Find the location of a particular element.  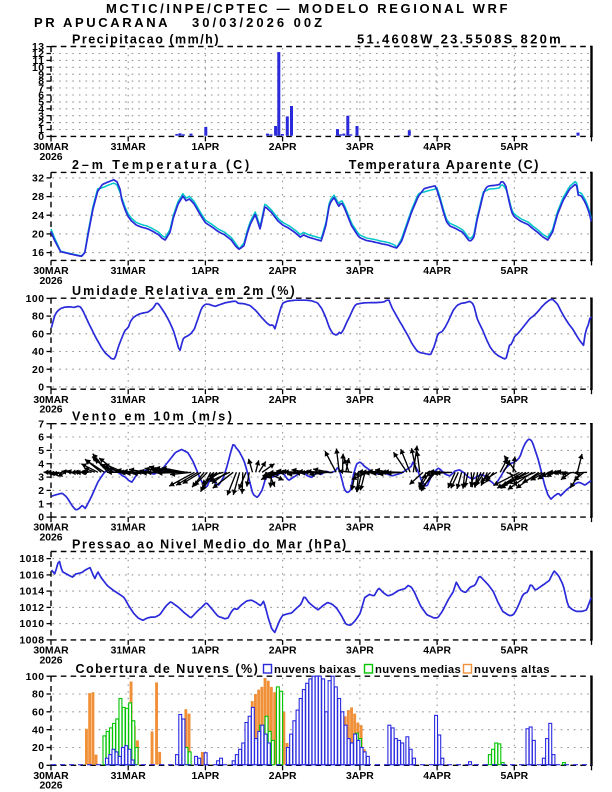

svg-text: 30/03/2026 00Z is located at coordinates (258, 22).